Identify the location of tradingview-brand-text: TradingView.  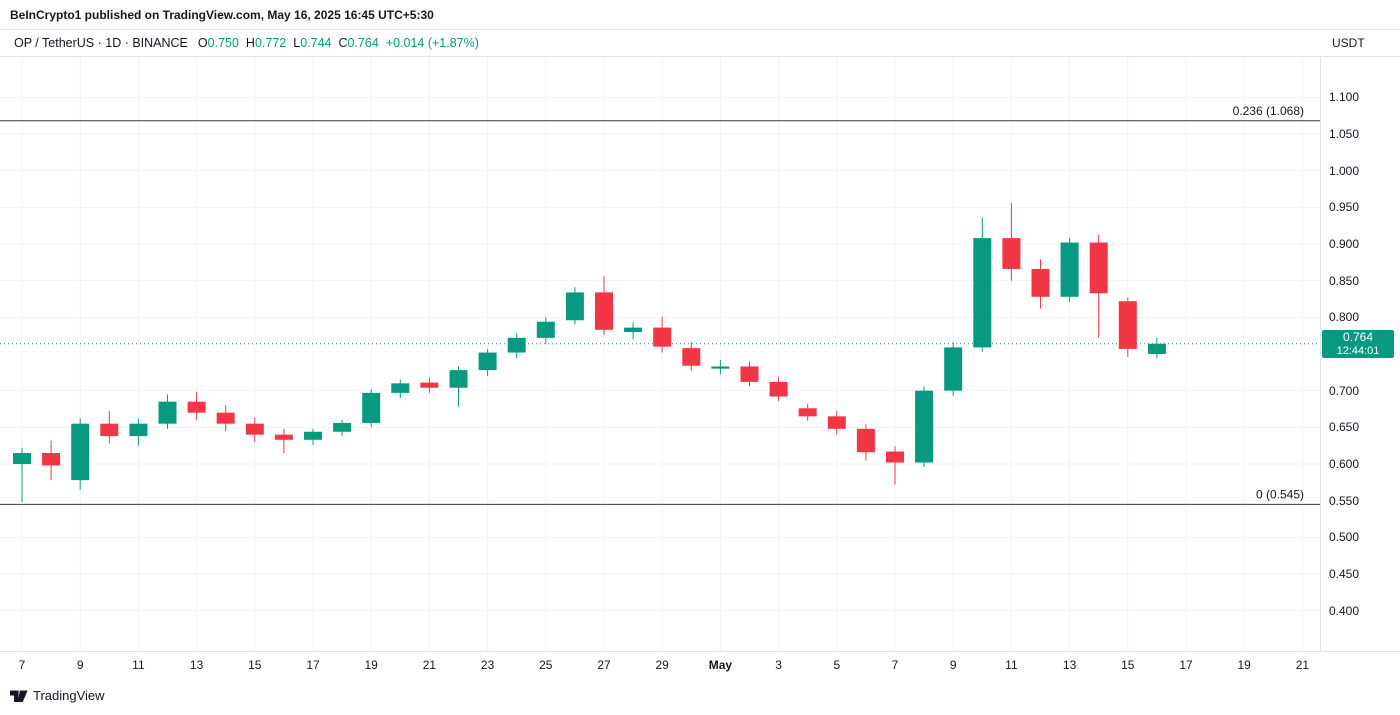
(69, 695).